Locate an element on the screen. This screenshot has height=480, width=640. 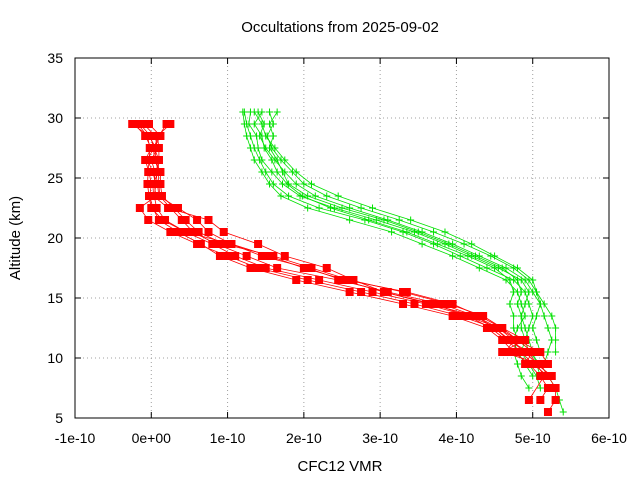
x-tick-label: 4e-10 is located at coordinates (457, 438).